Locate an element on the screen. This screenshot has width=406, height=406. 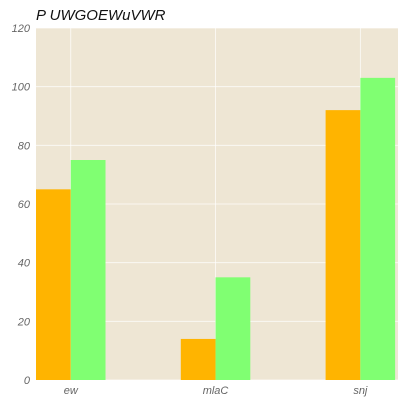
y-tick-label: 0 is located at coordinates (27, 381).